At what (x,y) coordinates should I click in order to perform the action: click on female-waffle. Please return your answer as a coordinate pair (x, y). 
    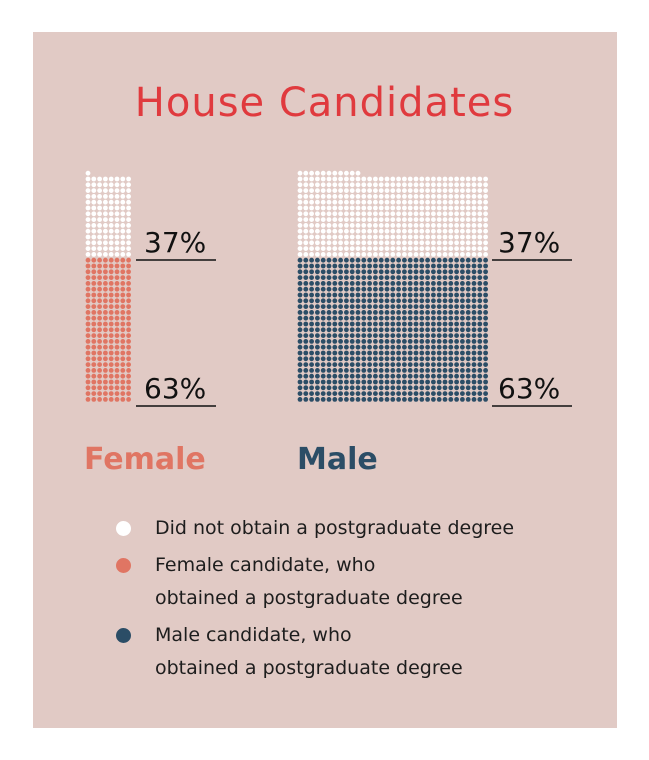
    Looking at the image, I should click on (108, 286).